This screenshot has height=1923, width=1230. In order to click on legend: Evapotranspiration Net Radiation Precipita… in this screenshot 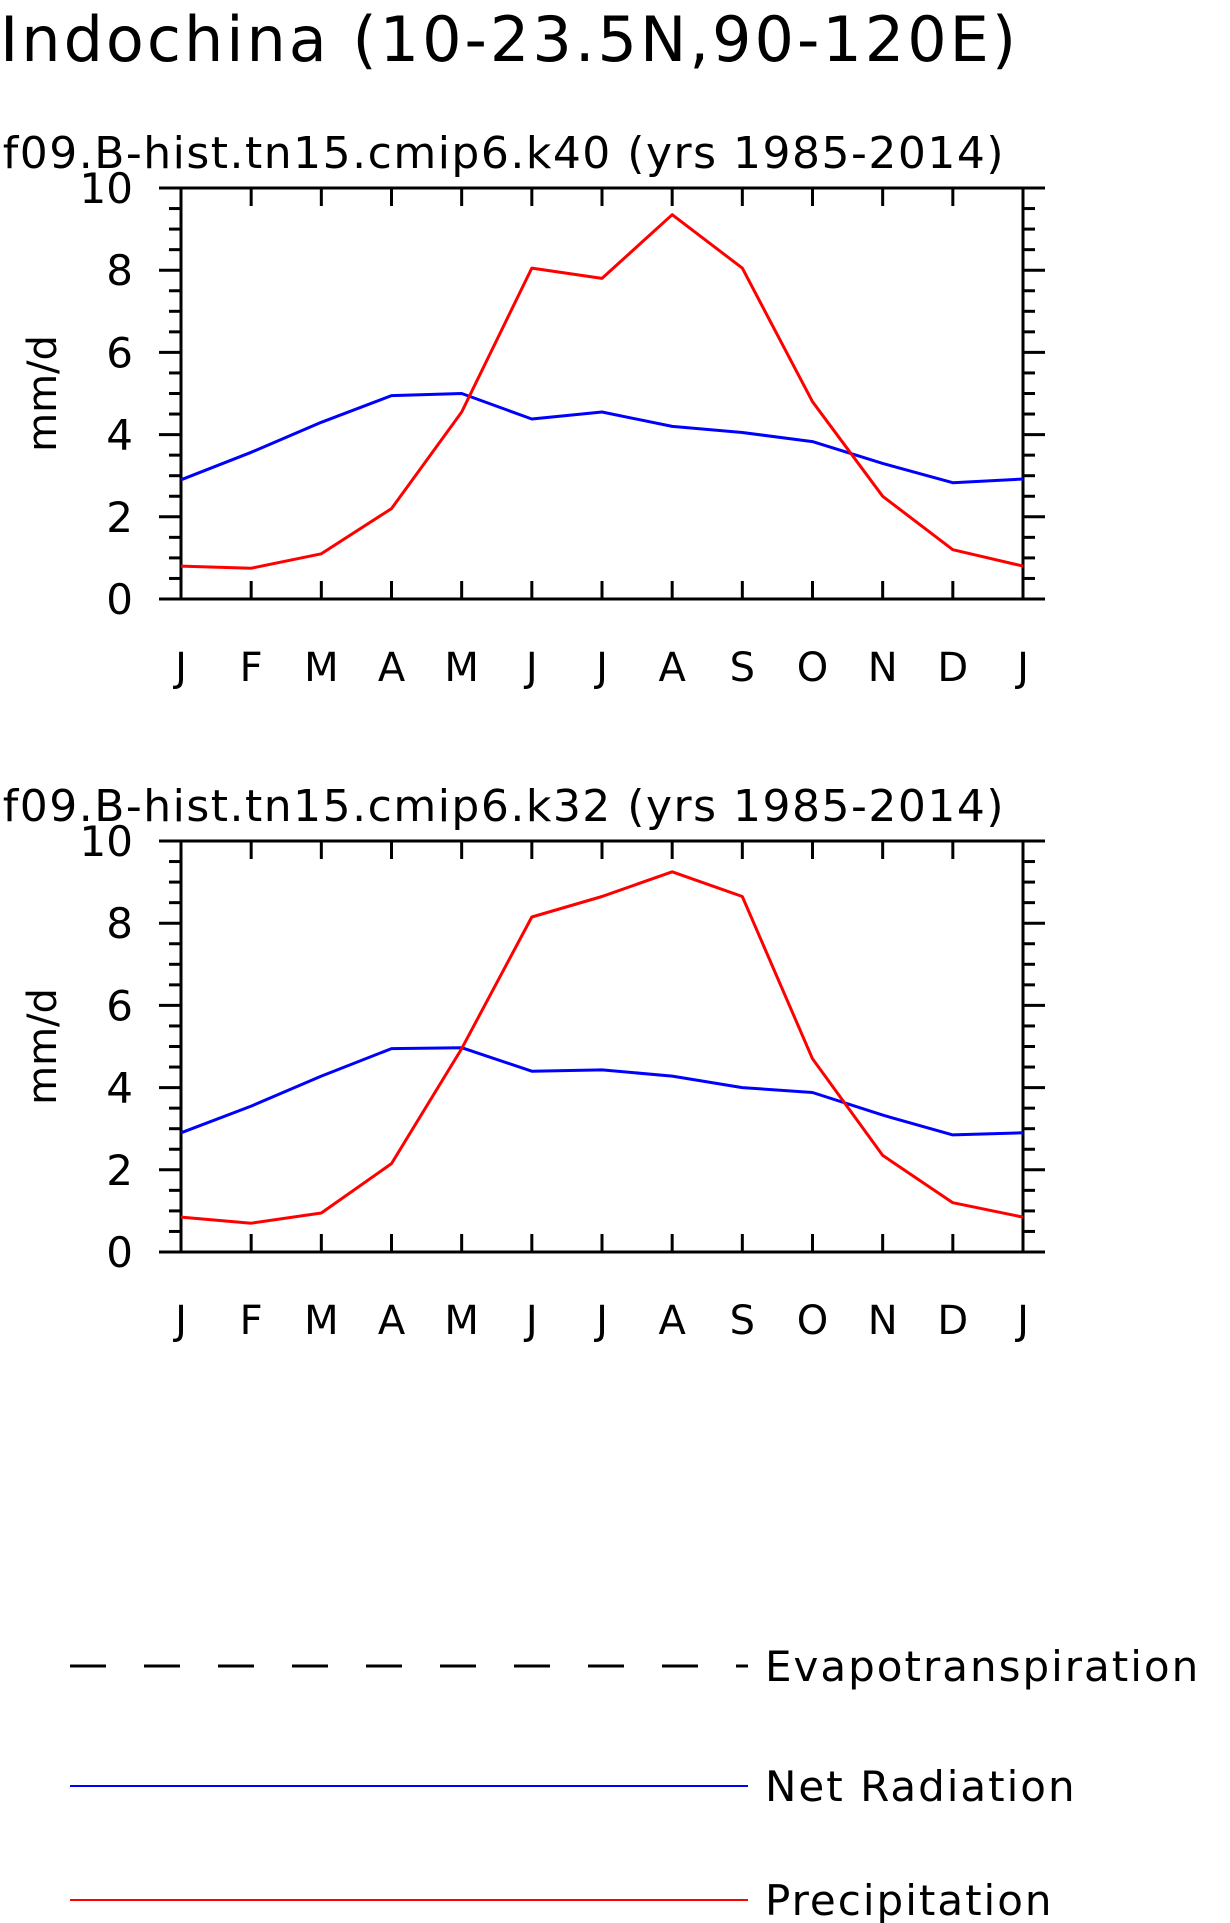, I will do `click(635, 1782)`.